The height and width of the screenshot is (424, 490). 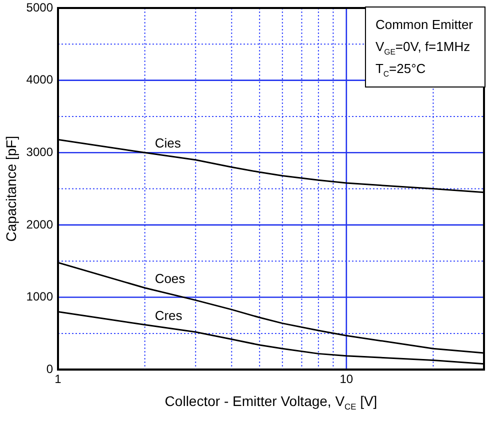 I want to click on y-tick-label: 4000, so click(x=40, y=79).